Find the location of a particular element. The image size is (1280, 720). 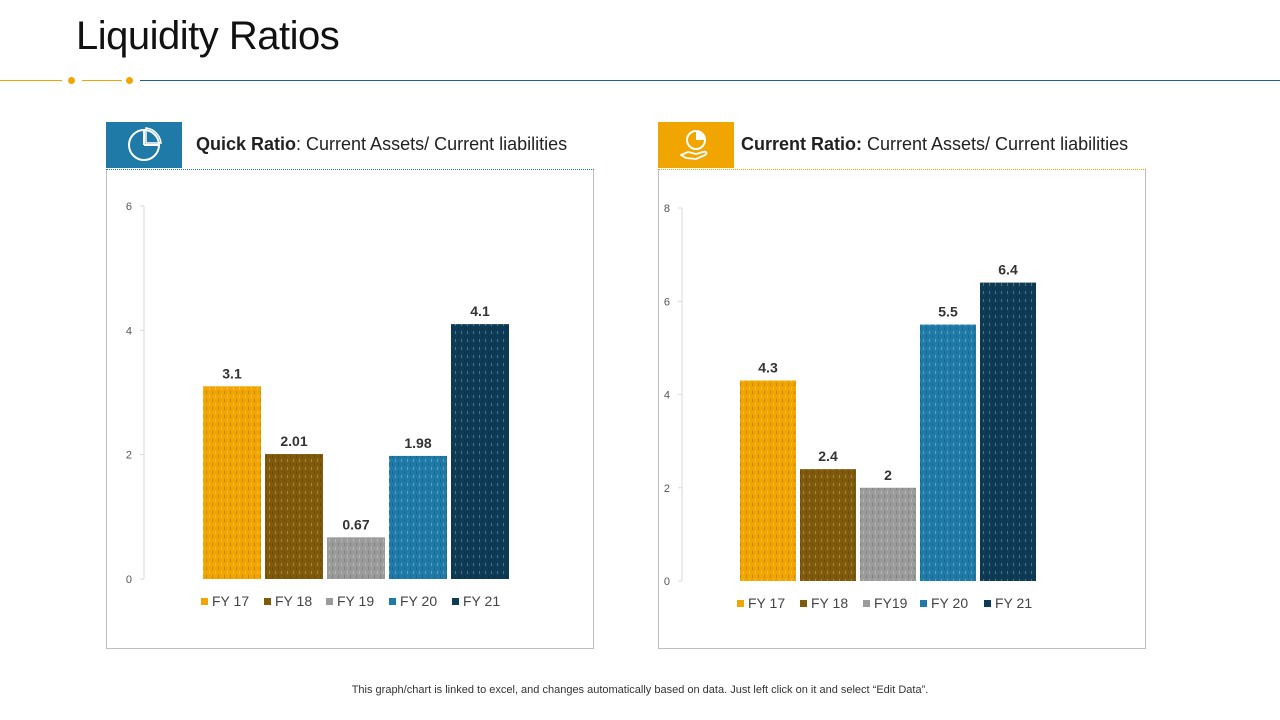

quick-ratio-heading-rest: : Current Assets/ Current liabilities is located at coordinates (432, 144).